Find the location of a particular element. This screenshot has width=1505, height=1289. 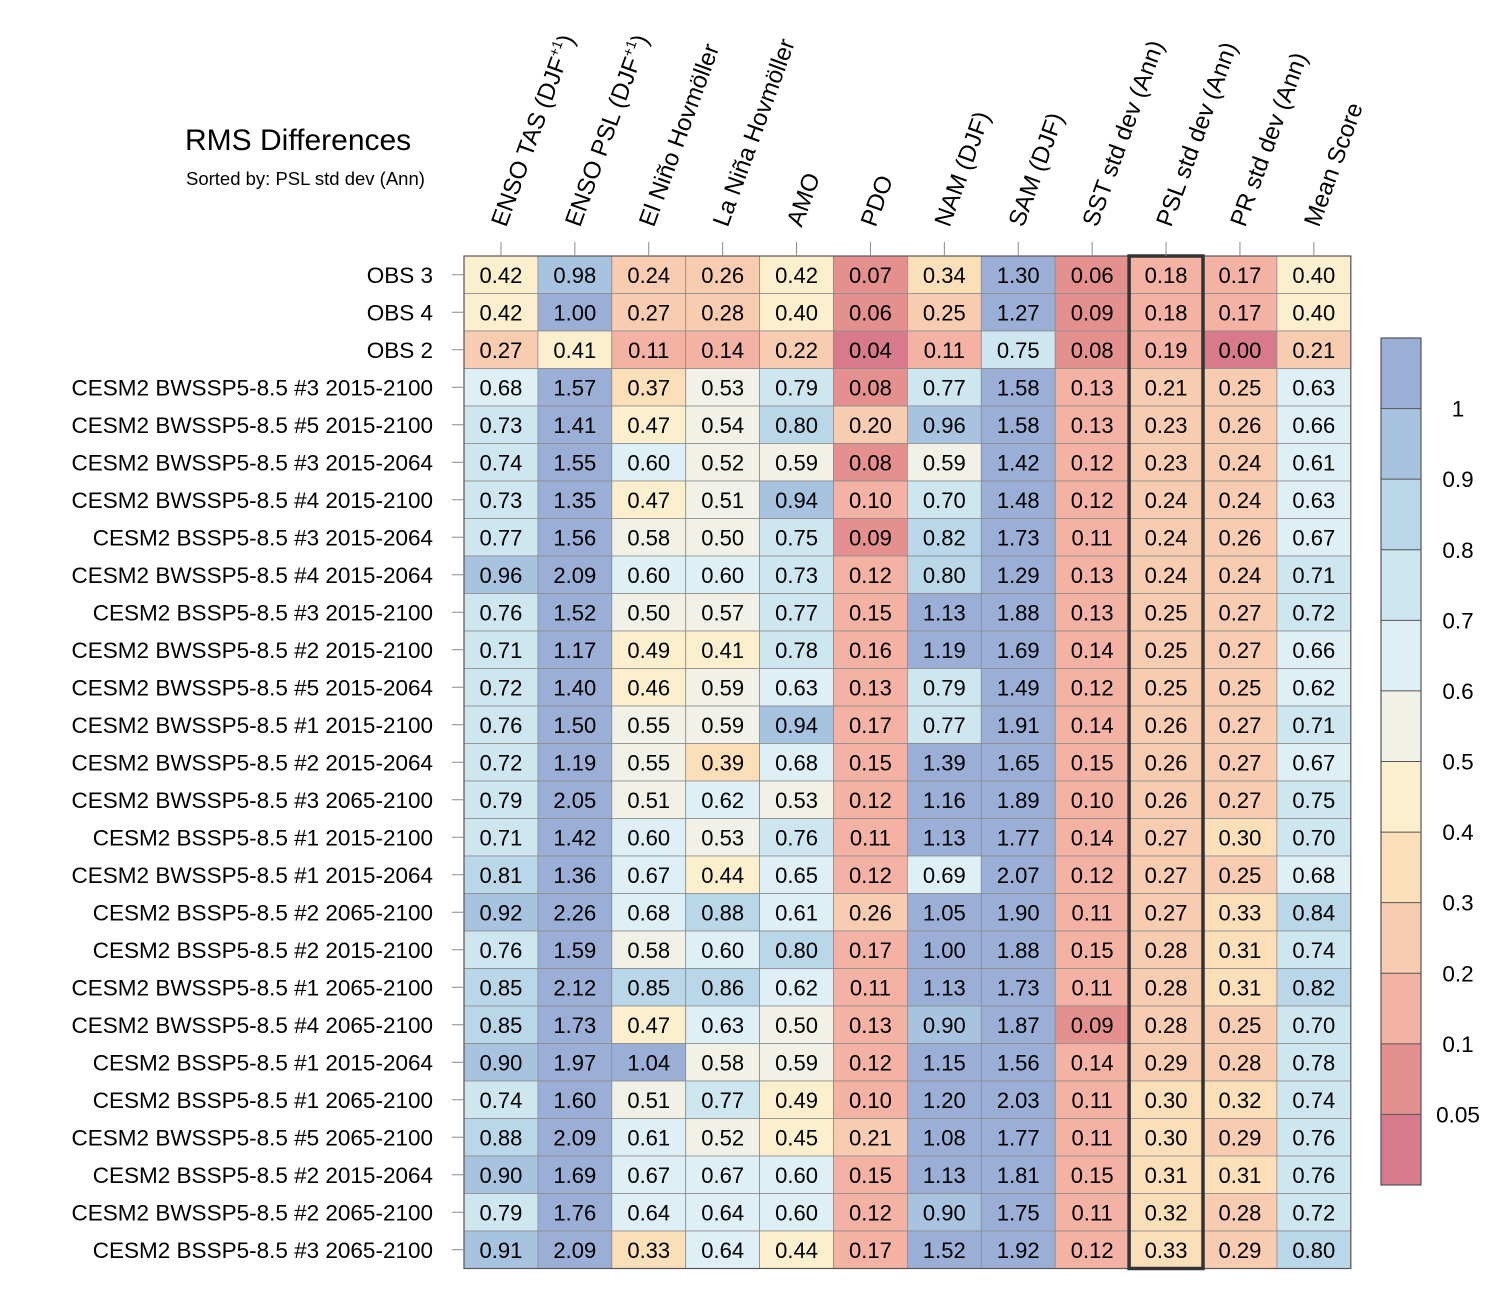

cell-value-label: 0.62 is located at coordinates (1313, 687).